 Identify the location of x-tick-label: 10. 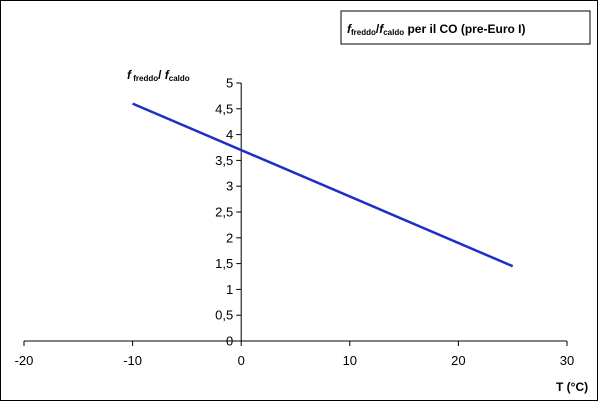
(350, 360).